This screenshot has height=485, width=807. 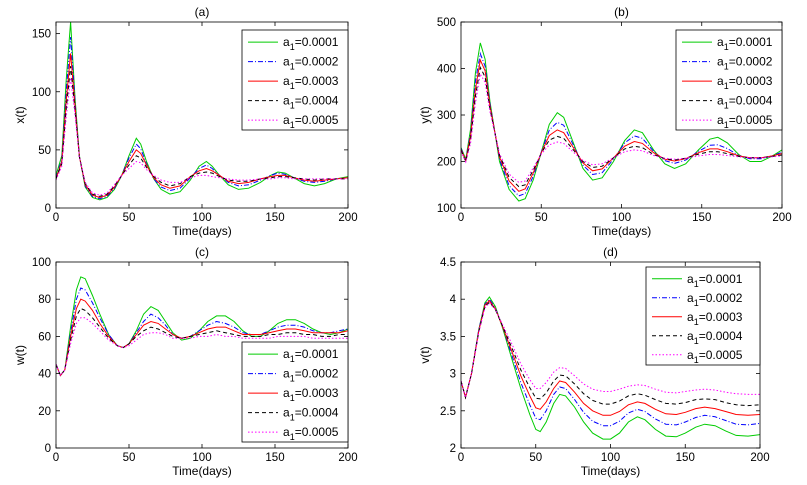 What do you see at coordinates (202, 12) in the screenshot?
I see `chart-title: (a)` at bounding box center [202, 12].